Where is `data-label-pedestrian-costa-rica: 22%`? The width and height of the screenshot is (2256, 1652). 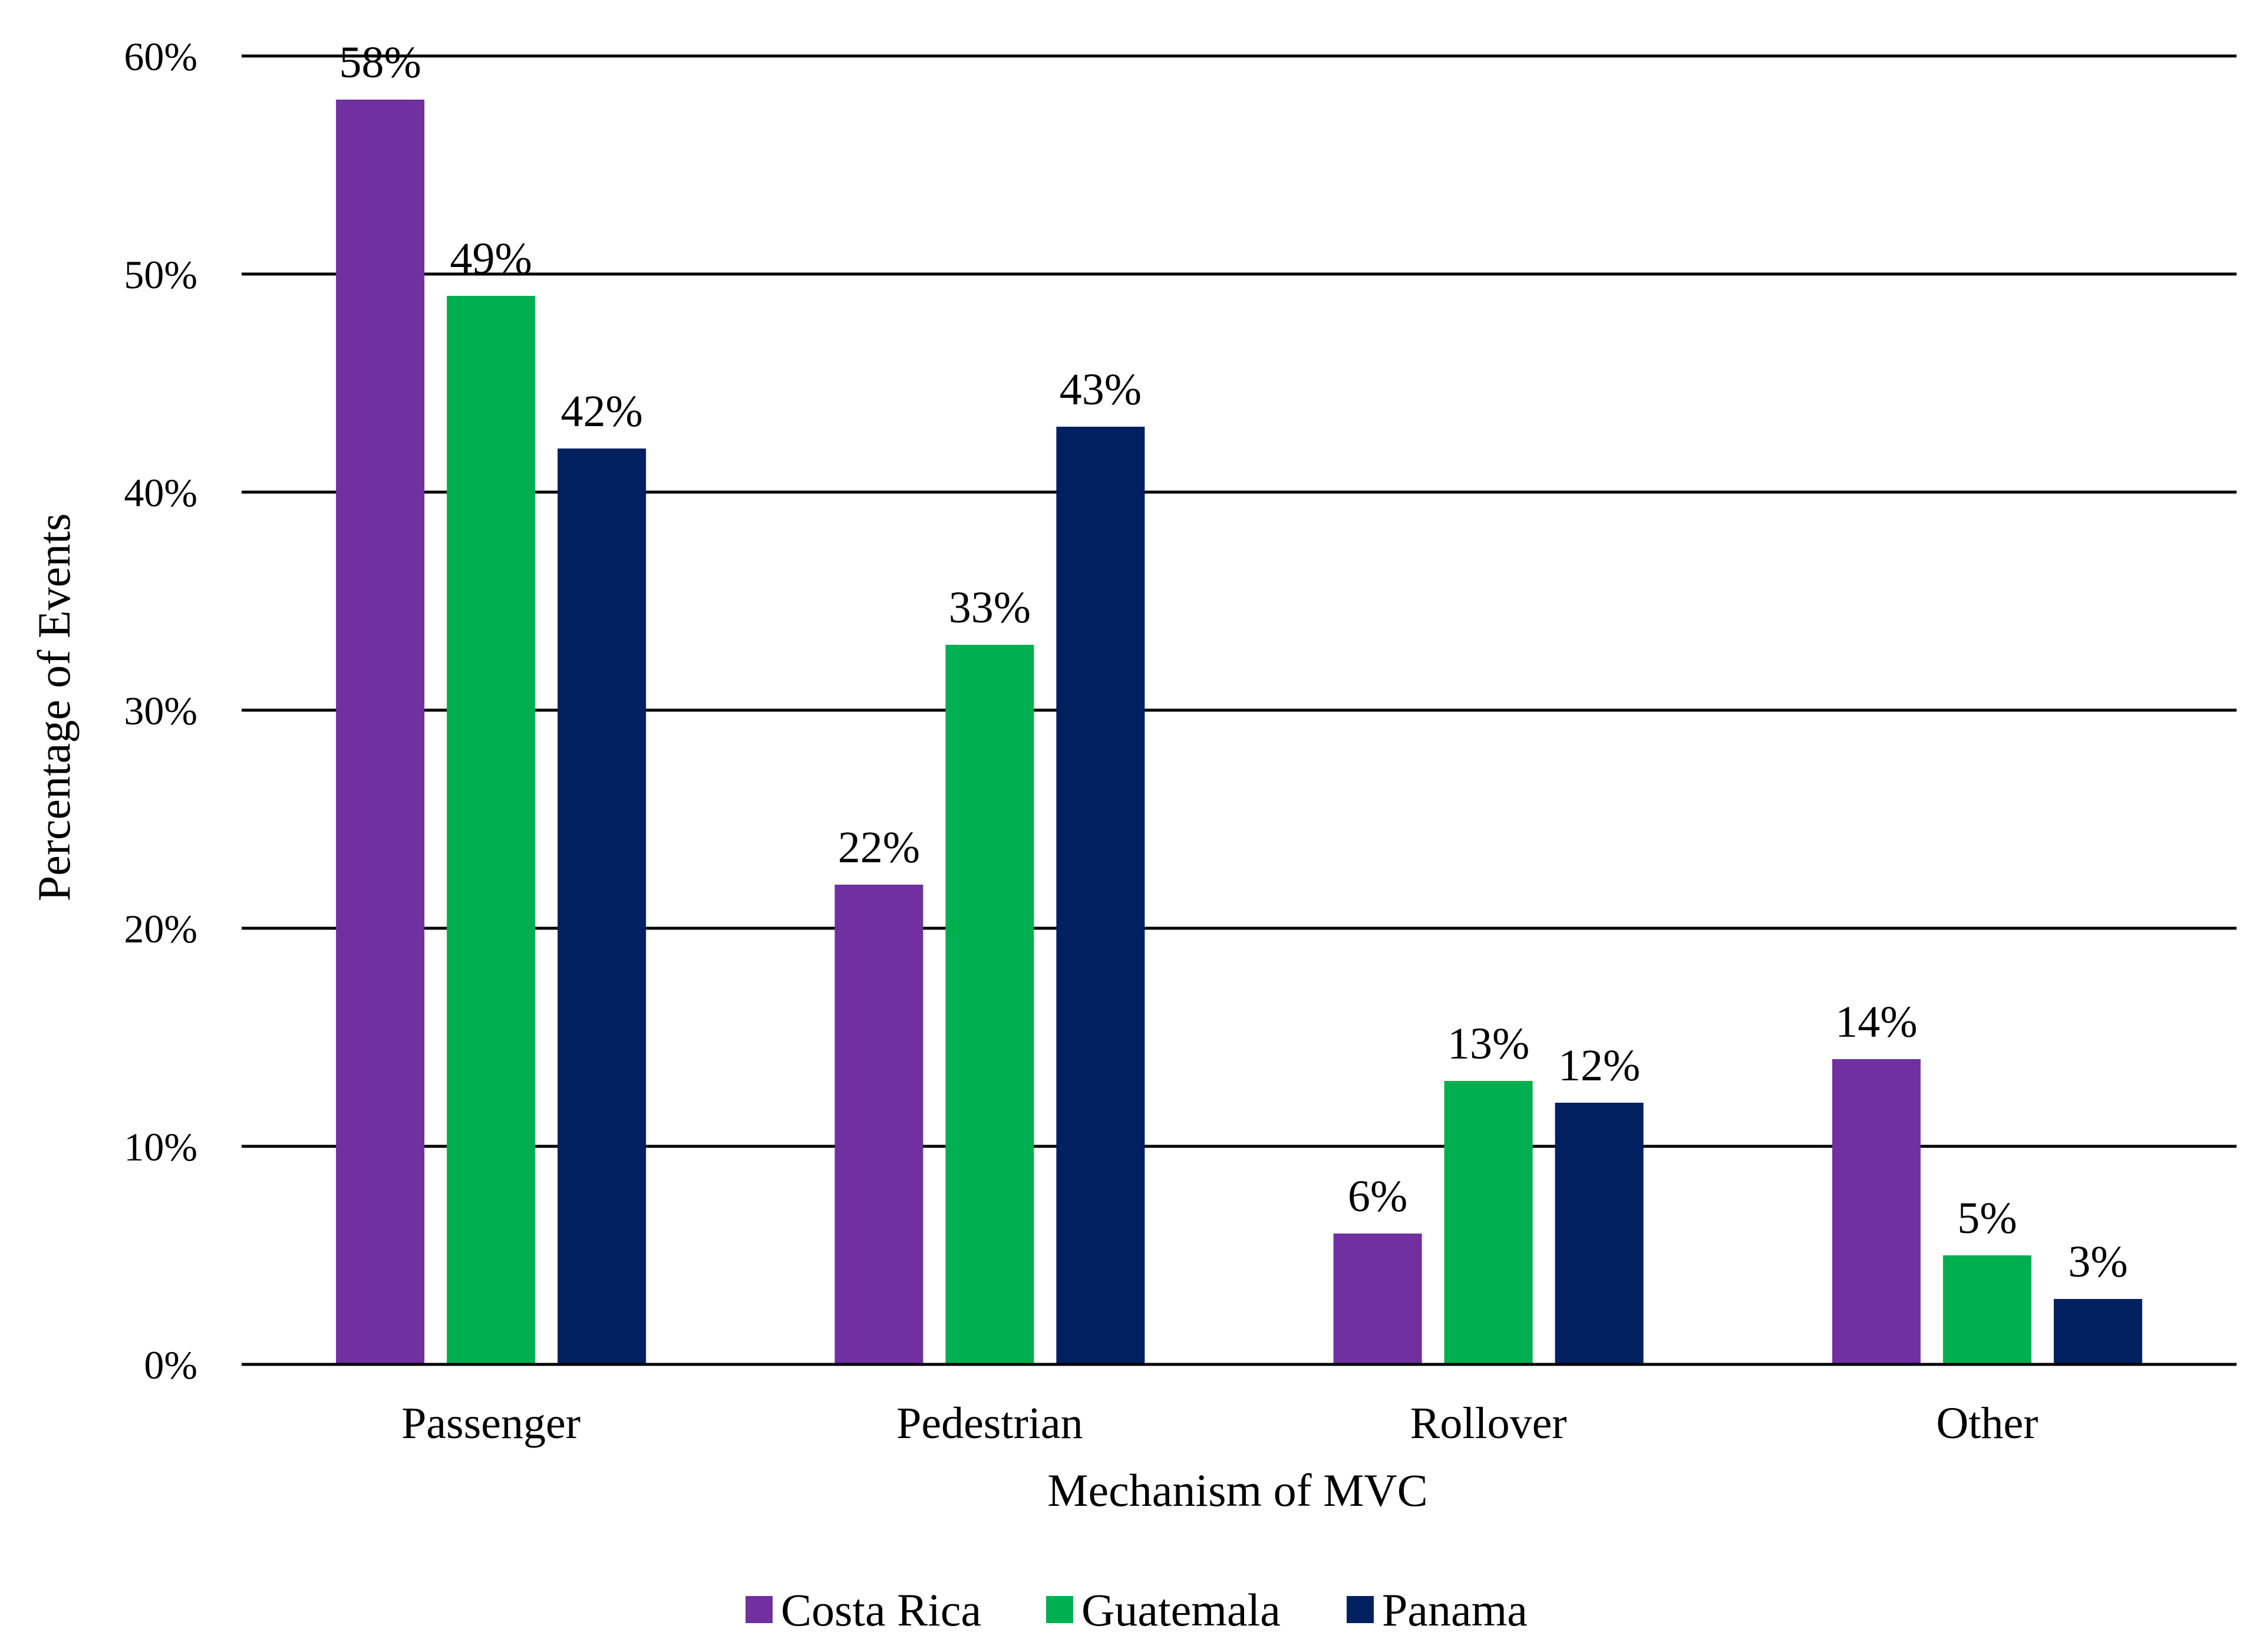 data-label-pedestrian-costa-rica: 22% is located at coordinates (879, 847).